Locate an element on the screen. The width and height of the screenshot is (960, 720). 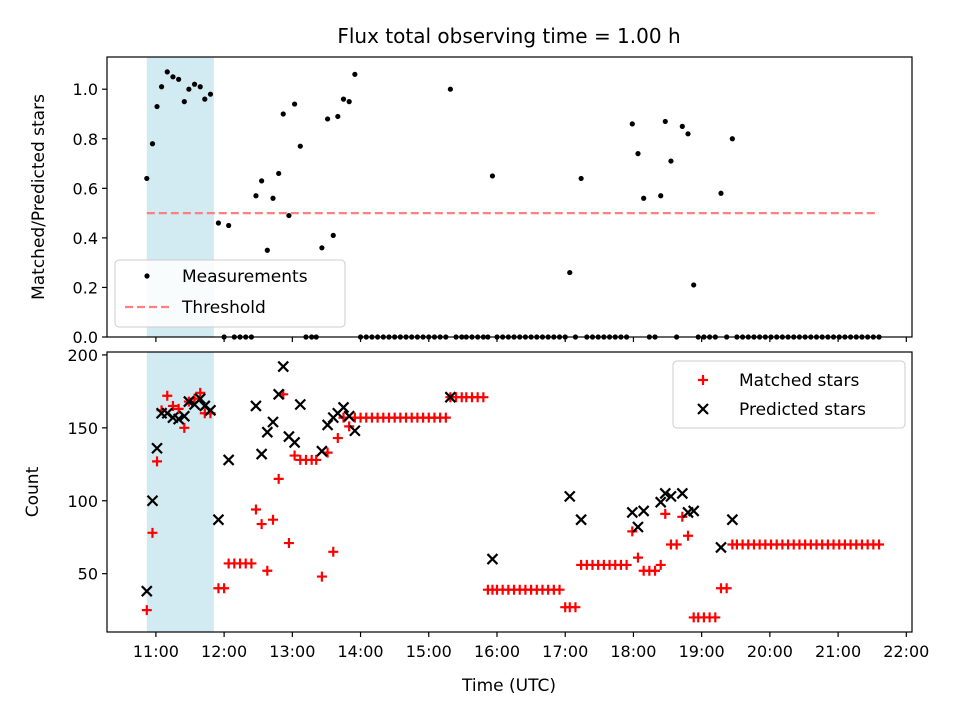
y-tick-label: 0.8 is located at coordinates (85, 139).